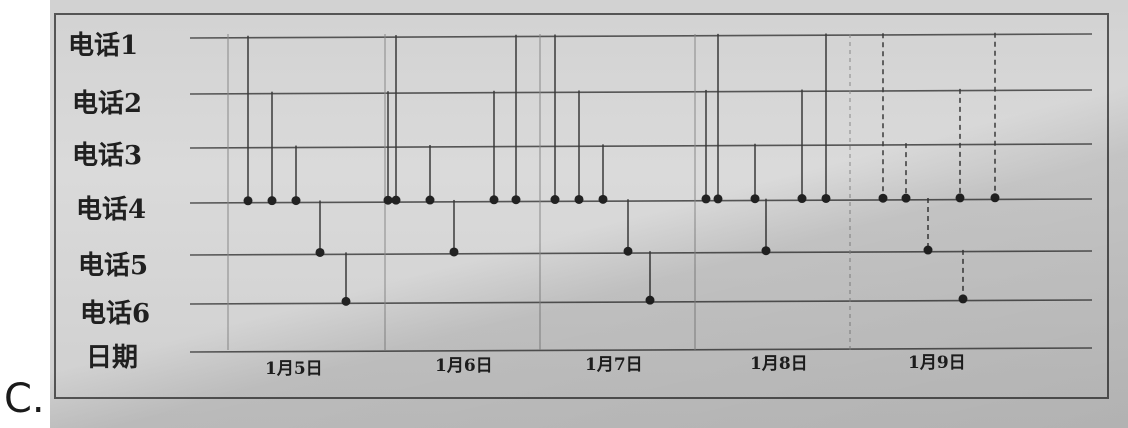 This screenshot has height=428, width=1128. What do you see at coordinates (294, 369) in the screenshot?
I see `date-label-jan-5: 1月5日` at bounding box center [294, 369].